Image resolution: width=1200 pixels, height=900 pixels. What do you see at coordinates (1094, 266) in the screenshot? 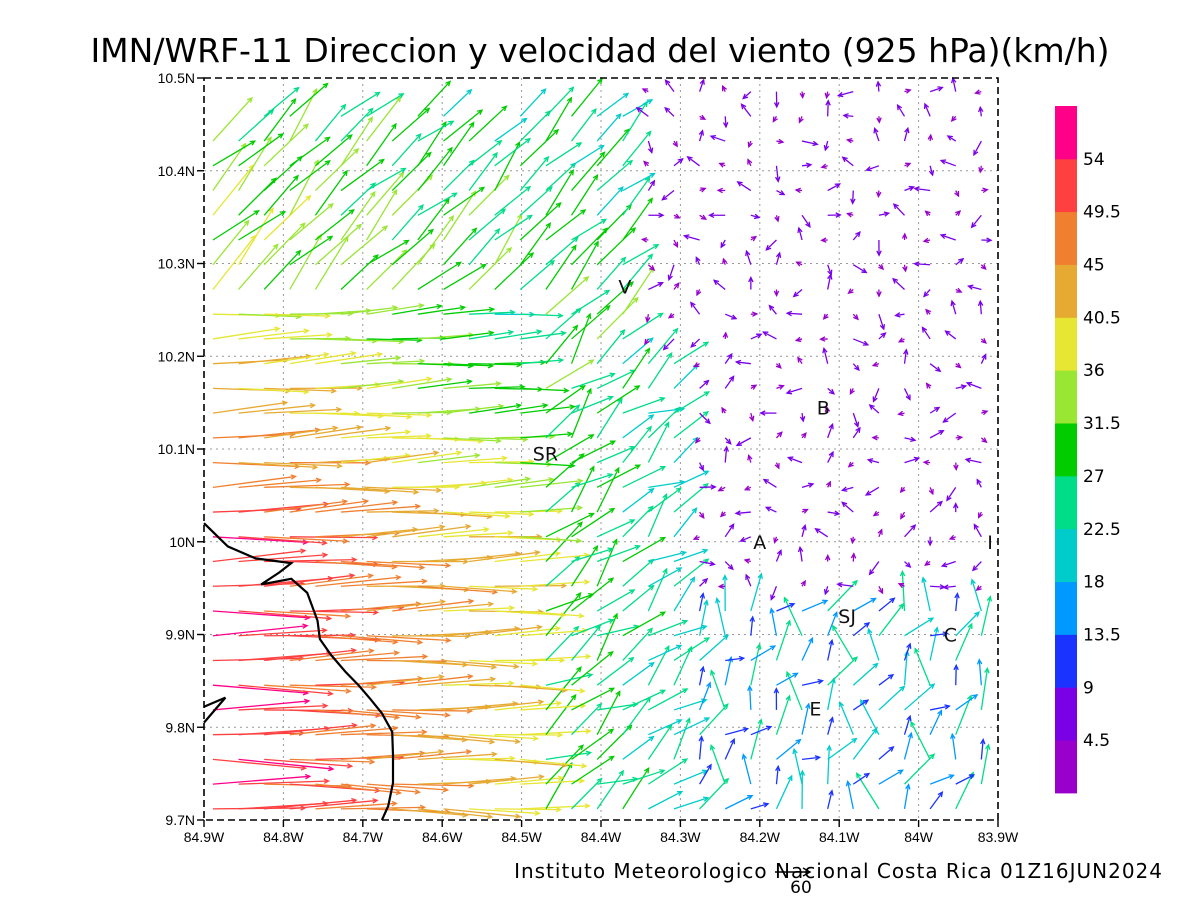
I see `colorbar-label: 45` at bounding box center [1094, 266].